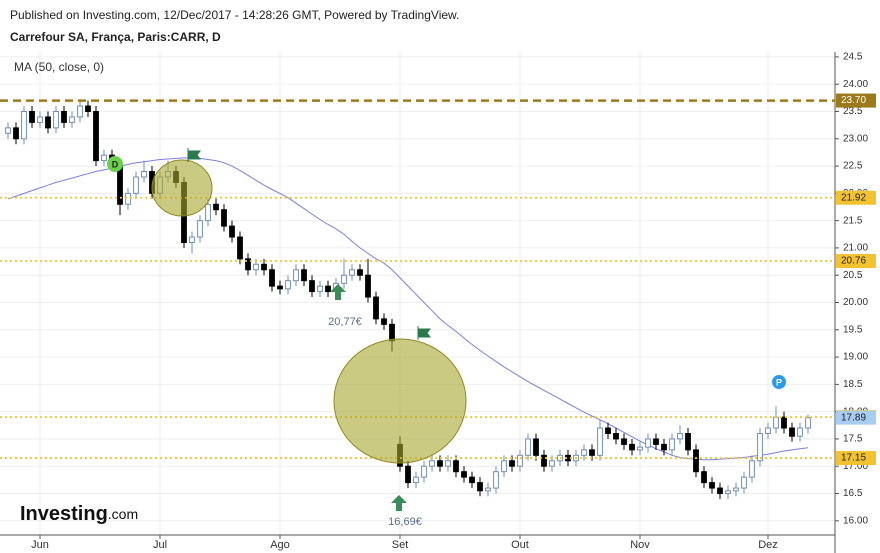  What do you see at coordinates (115, 37) in the screenshot?
I see `symbol-line: Carrefour SA, França, Paris:CARR, D` at bounding box center [115, 37].